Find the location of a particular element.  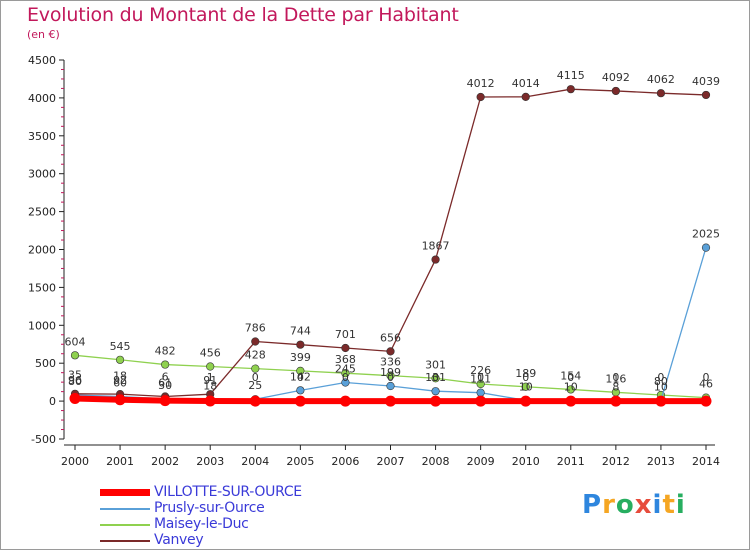

data-label: 25 is located at coordinates (255, 385).